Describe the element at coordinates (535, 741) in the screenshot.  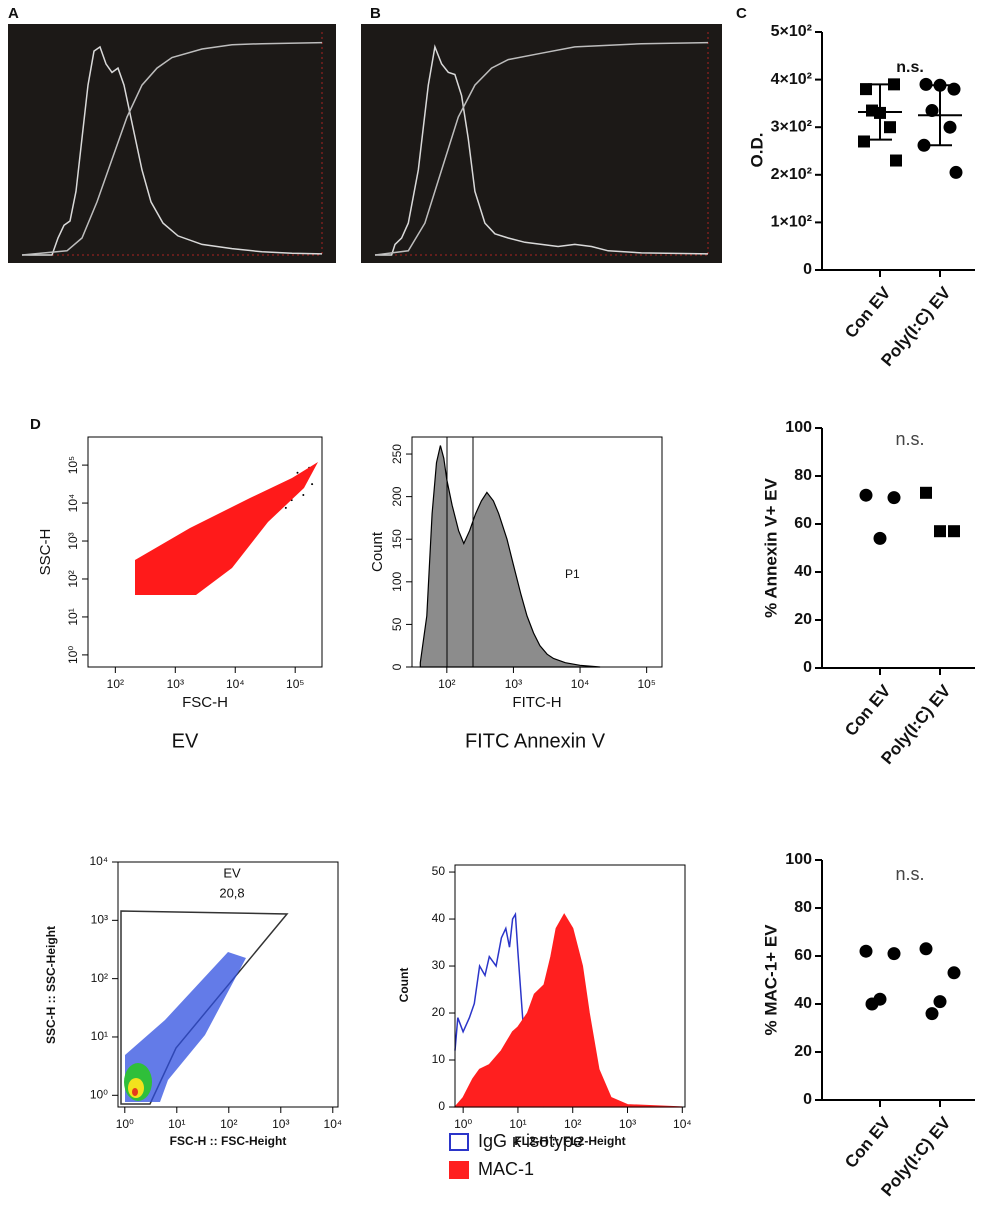
I see `caption: FITC Annexin V` at that location.